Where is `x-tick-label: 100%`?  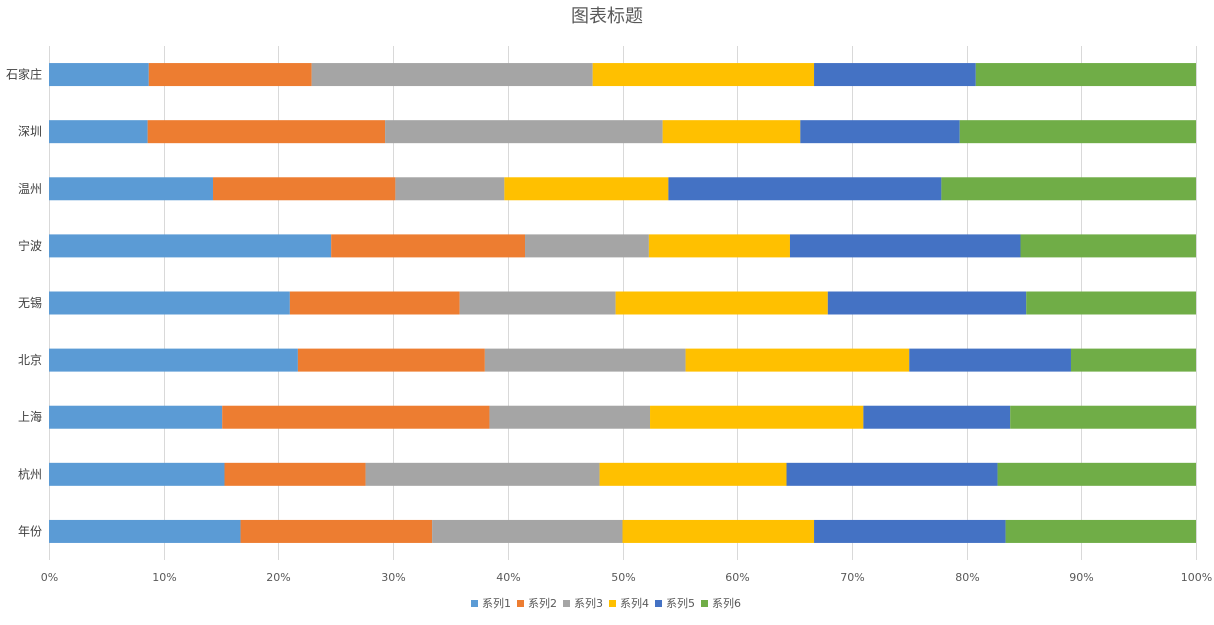
x-tick-label: 100% is located at coordinates (1196, 577).